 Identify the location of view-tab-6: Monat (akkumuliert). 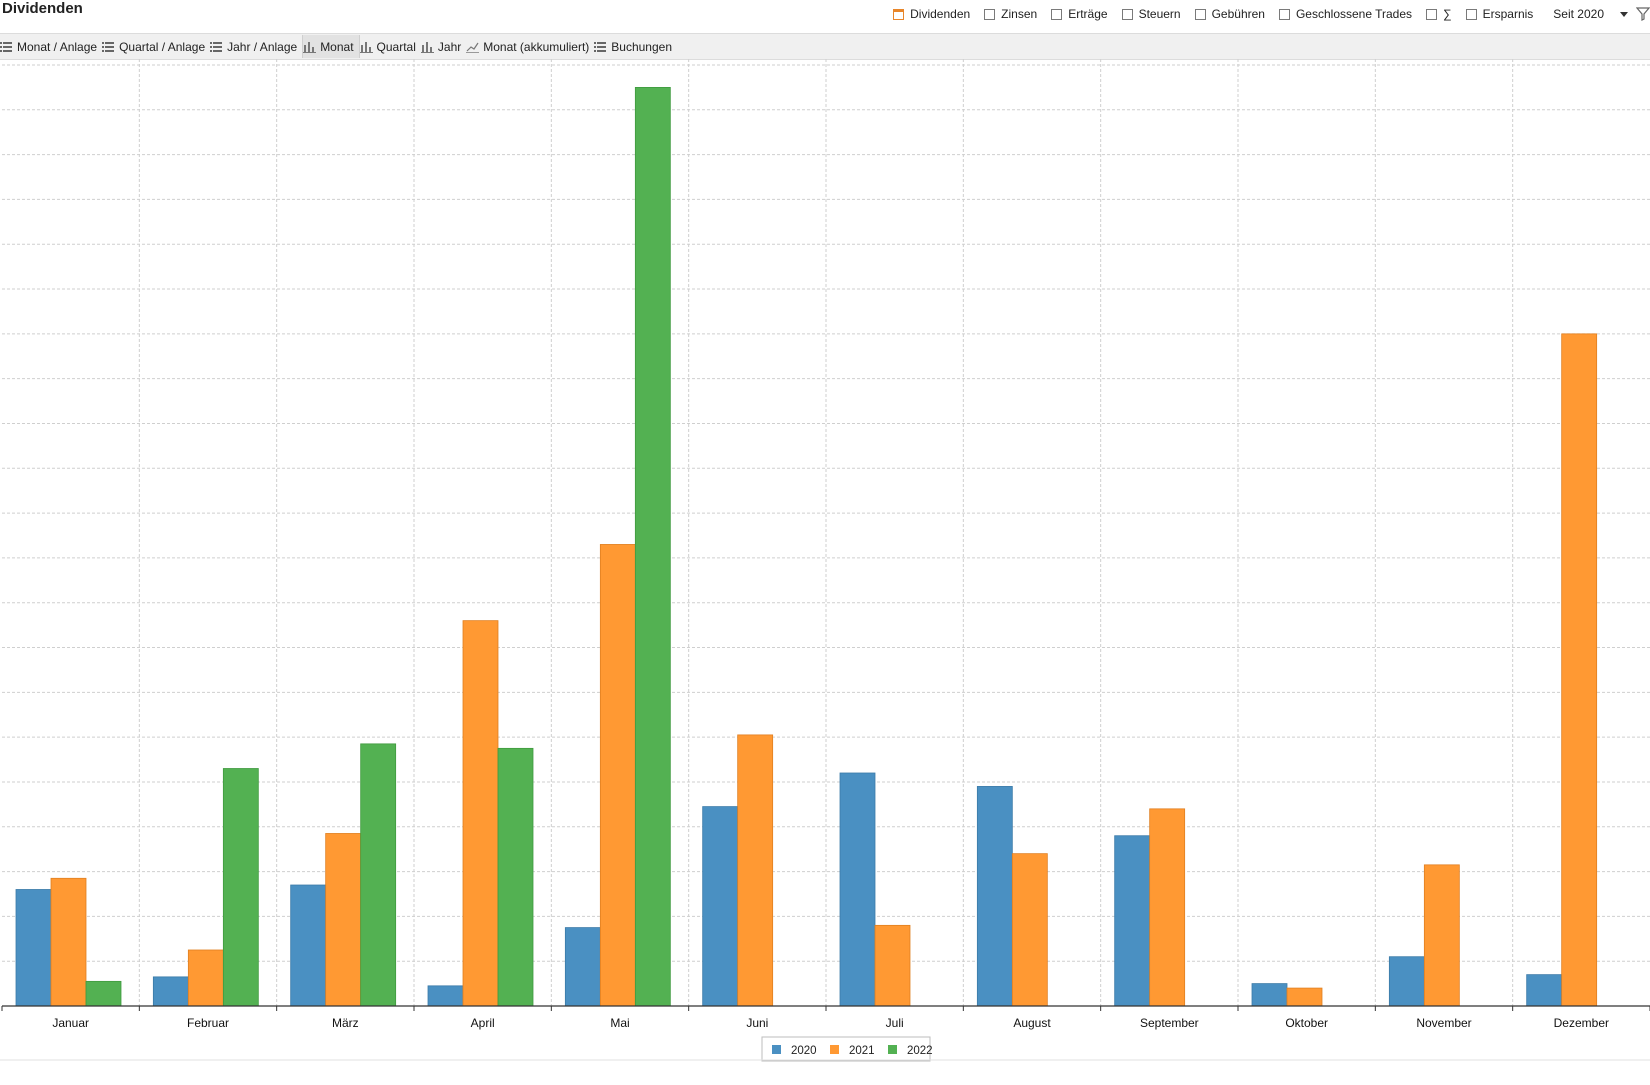
(530, 46).